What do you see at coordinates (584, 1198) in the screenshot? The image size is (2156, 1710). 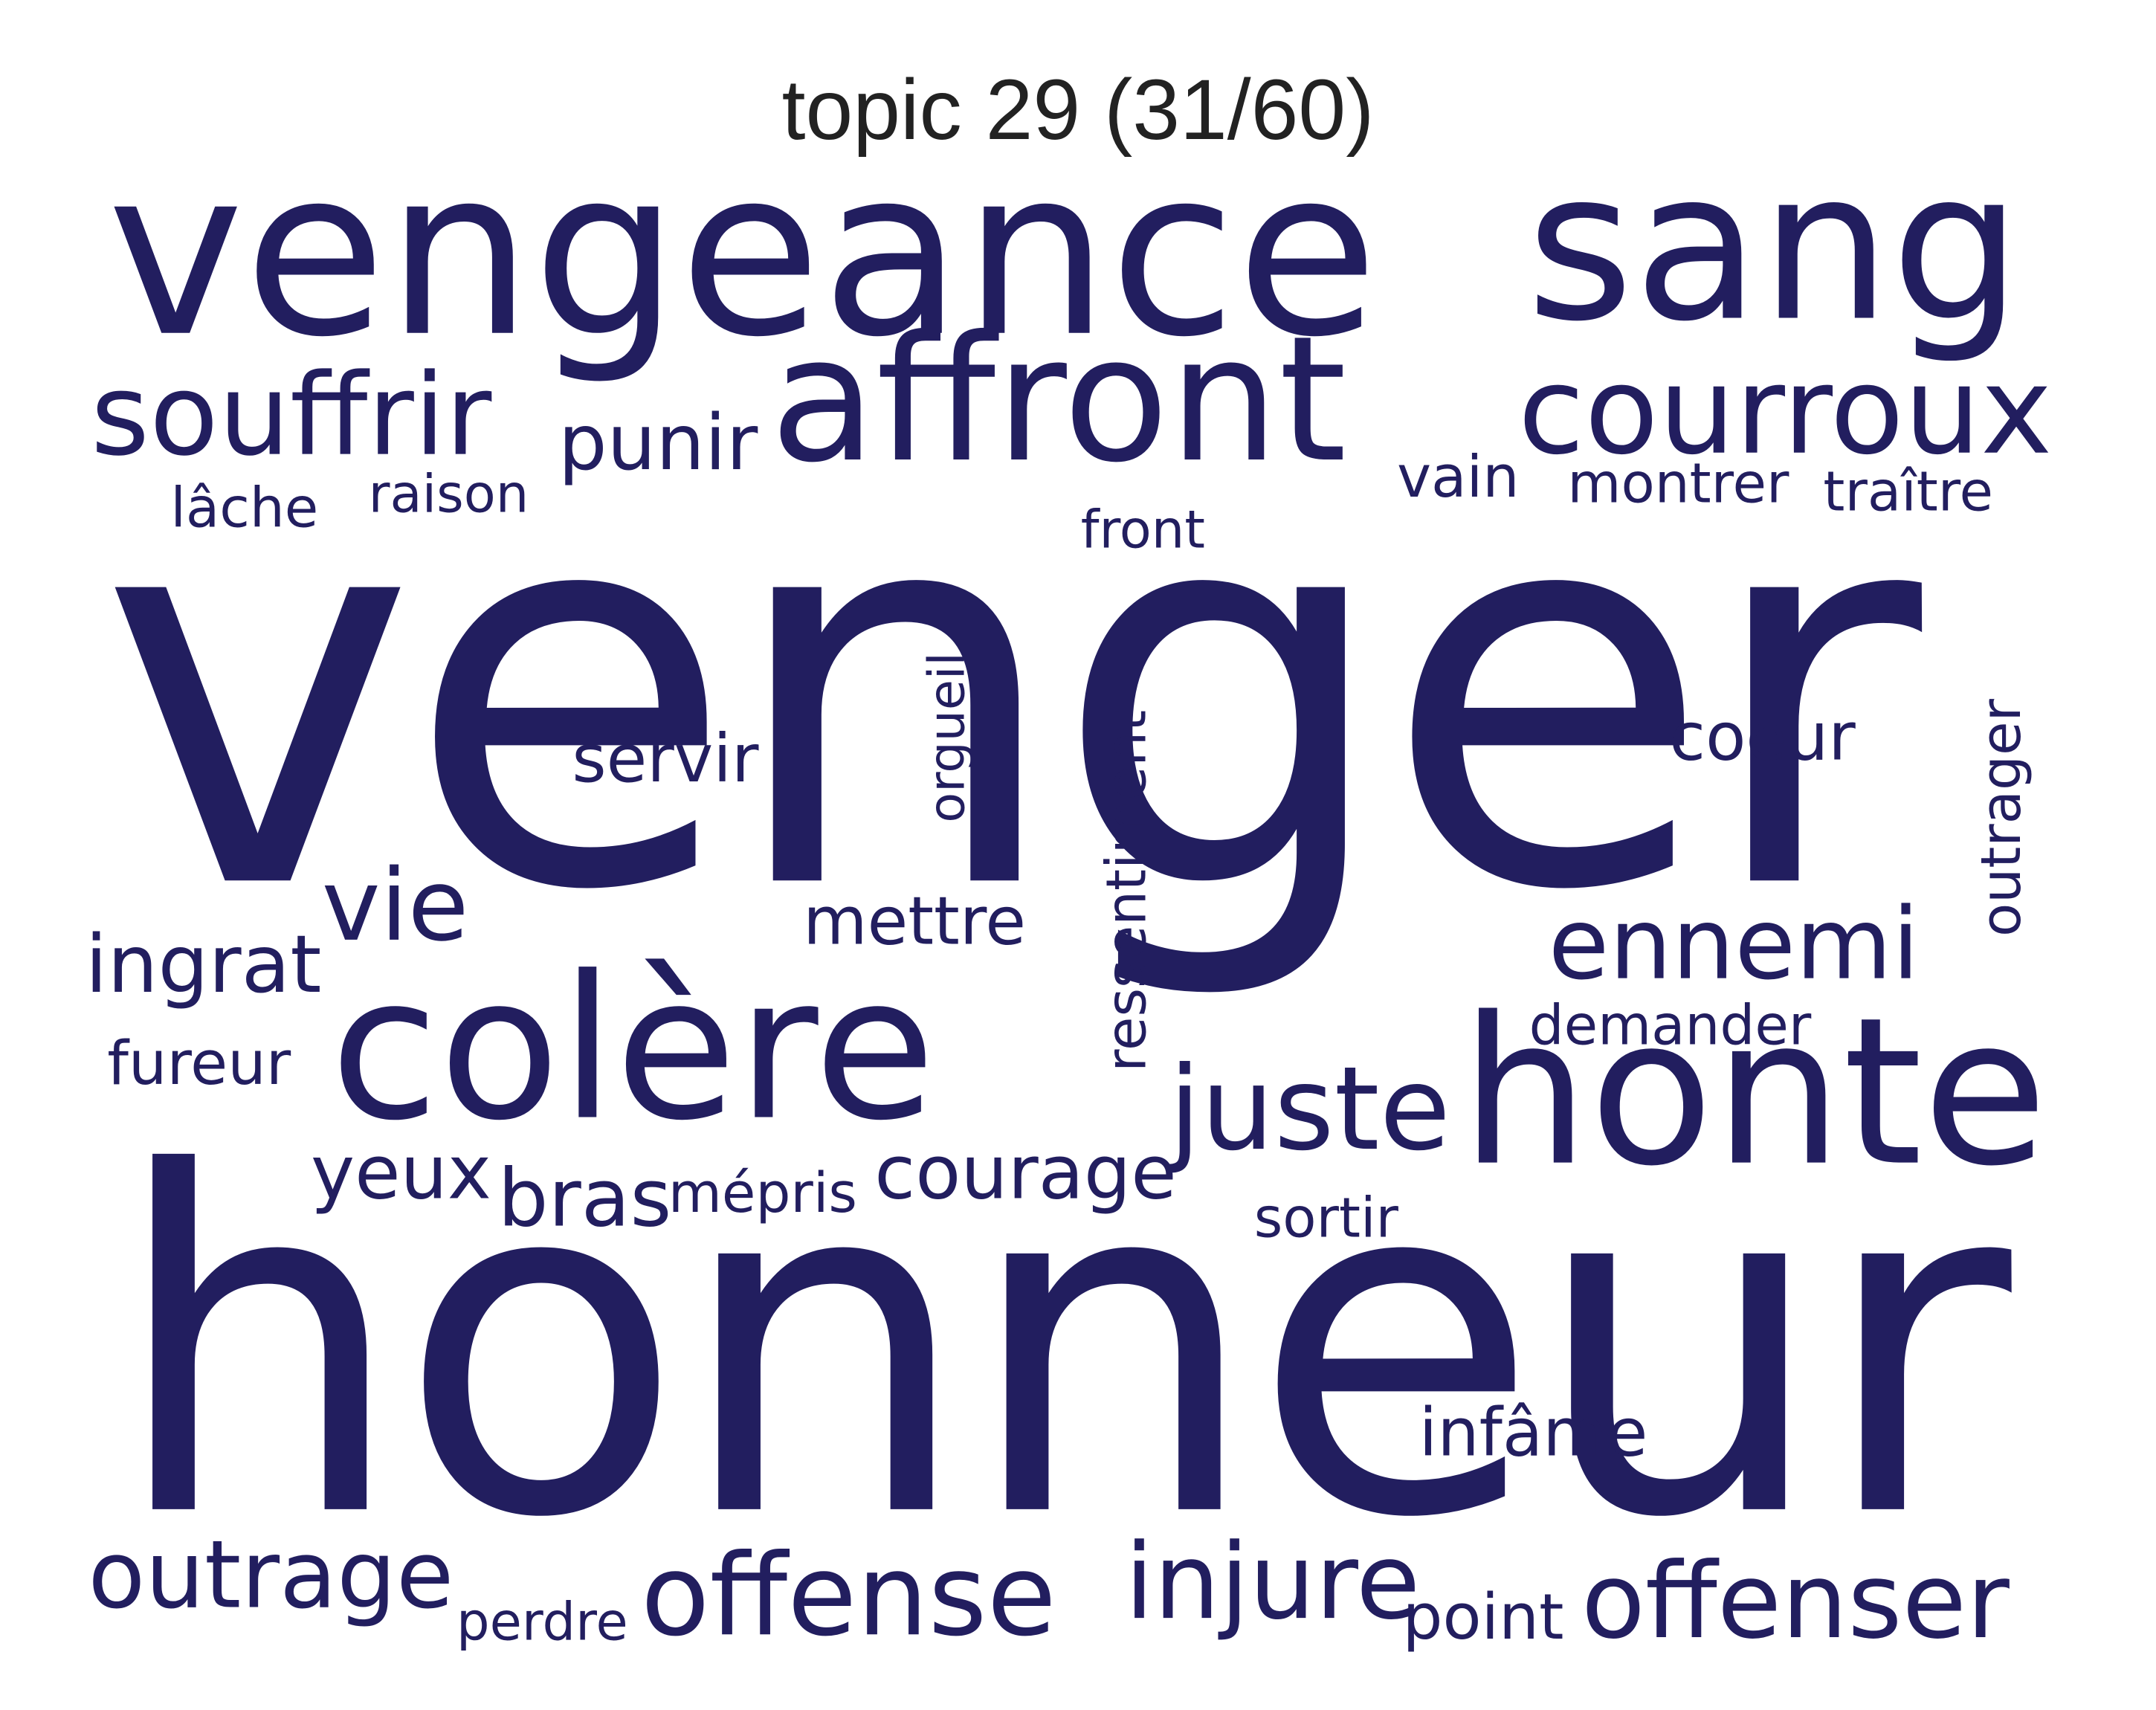 I see `word-bras: bras` at bounding box center [584, 1198].